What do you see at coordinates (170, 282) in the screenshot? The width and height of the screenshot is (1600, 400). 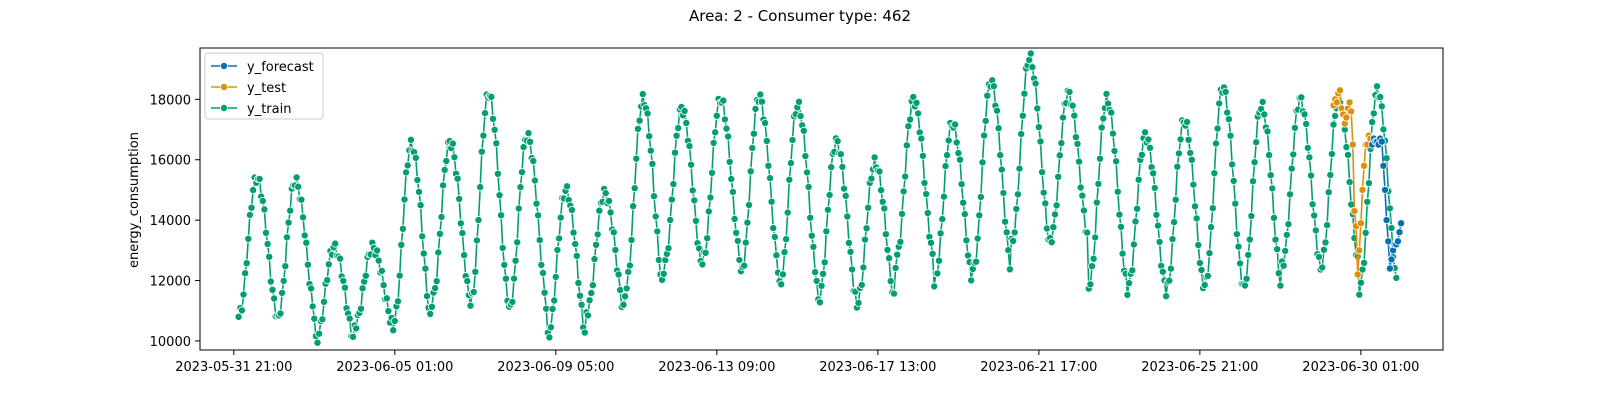 I see `y-tick-label: 12000` at bounding box center [170, 282].